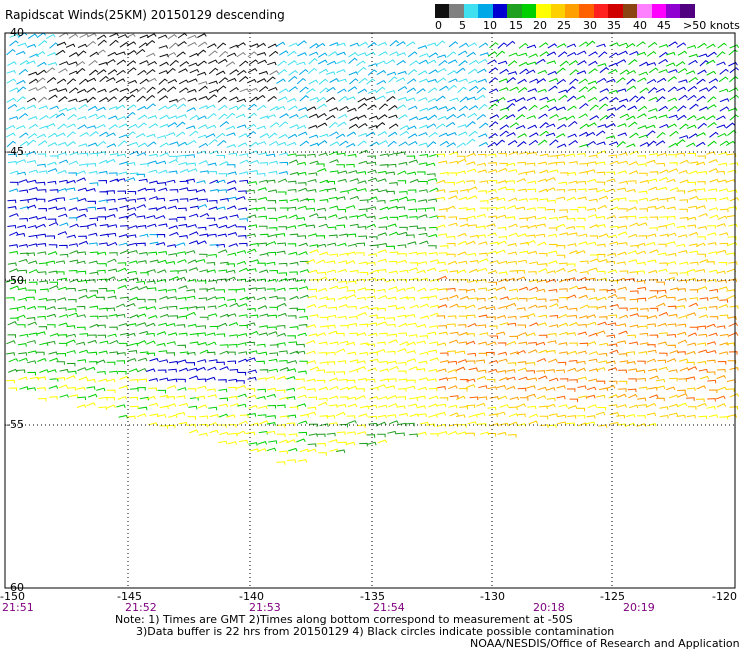 This screenshot has width=740, height=650. Describe the element at coordinates (15, 151) in the screenshot. I see `lat-label-45: -45` at that location.